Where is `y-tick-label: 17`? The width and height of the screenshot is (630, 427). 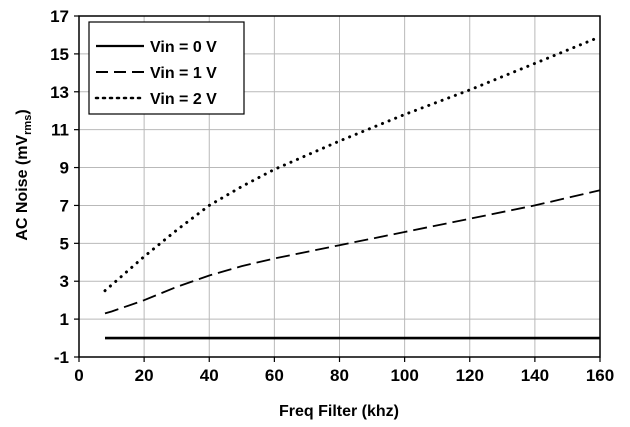 y-tick-label: 17 is located at coordinates (59, 16).